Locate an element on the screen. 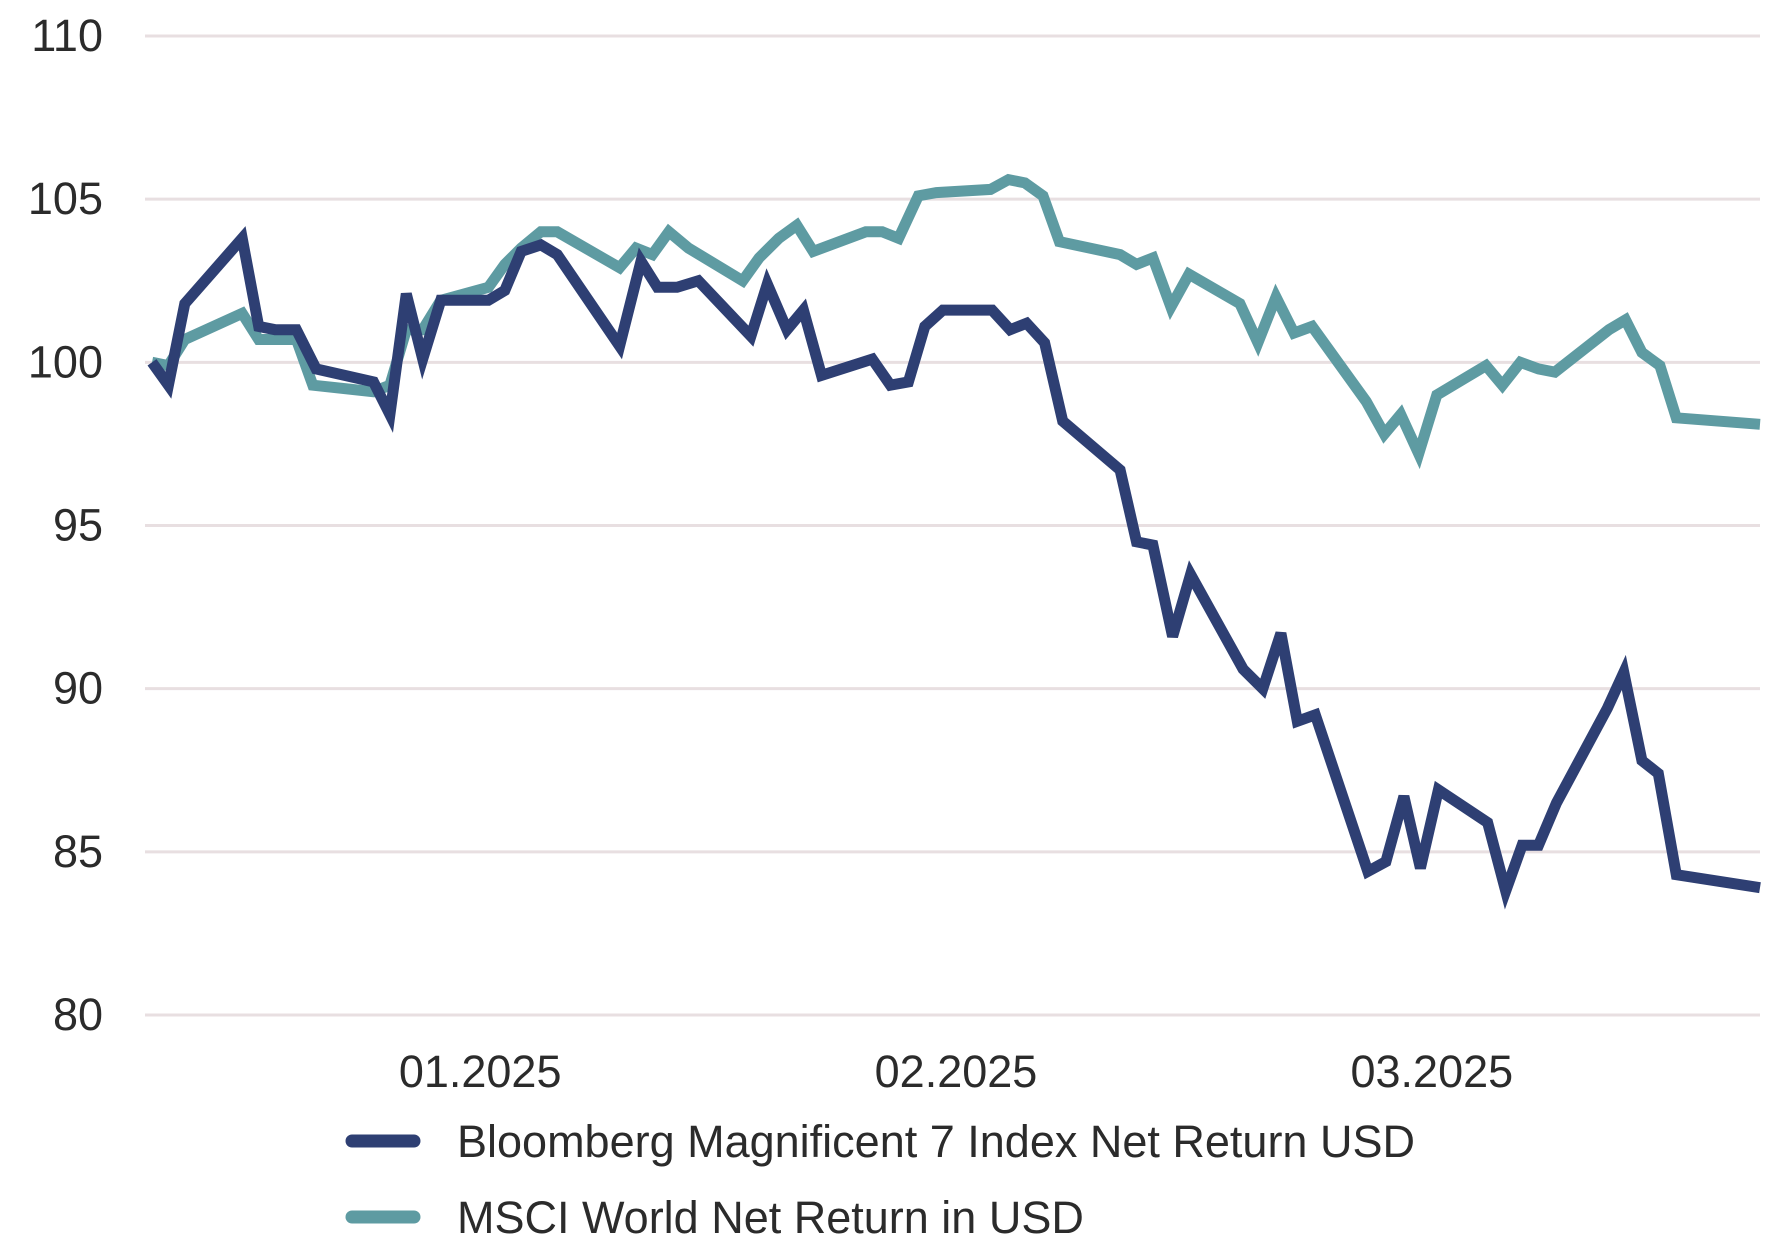  x-axis-tick-labels: 01.2025 02.2025 03.2025 is located at coordinates (956, 1071).